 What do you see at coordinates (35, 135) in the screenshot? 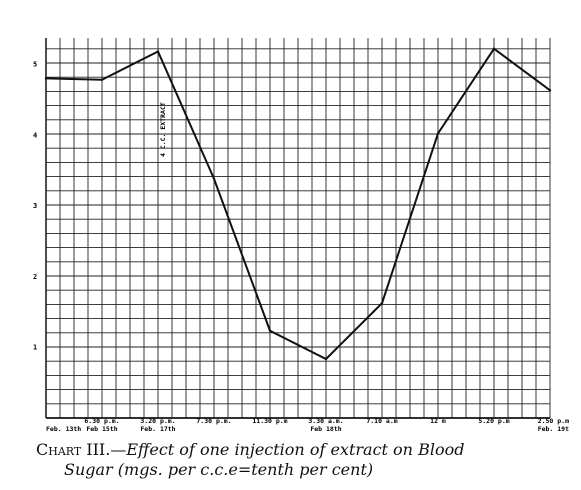
I see `y-tick-label: 4` at bounding box center [35, 135].